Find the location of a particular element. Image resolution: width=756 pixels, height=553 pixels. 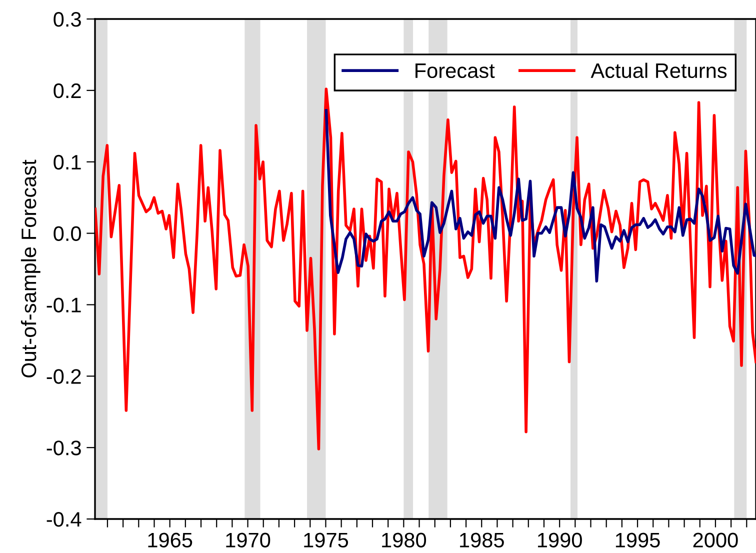

y-tick-label: 0.3 is located at coordinates (67, 19).